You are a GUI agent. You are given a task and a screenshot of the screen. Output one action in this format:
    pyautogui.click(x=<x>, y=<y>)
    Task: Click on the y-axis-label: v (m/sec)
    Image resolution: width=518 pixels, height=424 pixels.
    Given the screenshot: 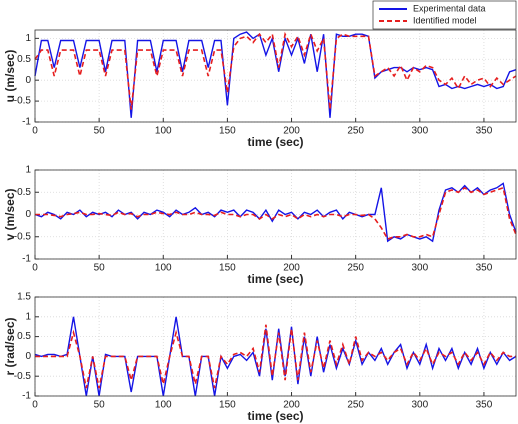 What is the action you would take?
    pyautogui.click(x=10, y=214)
    